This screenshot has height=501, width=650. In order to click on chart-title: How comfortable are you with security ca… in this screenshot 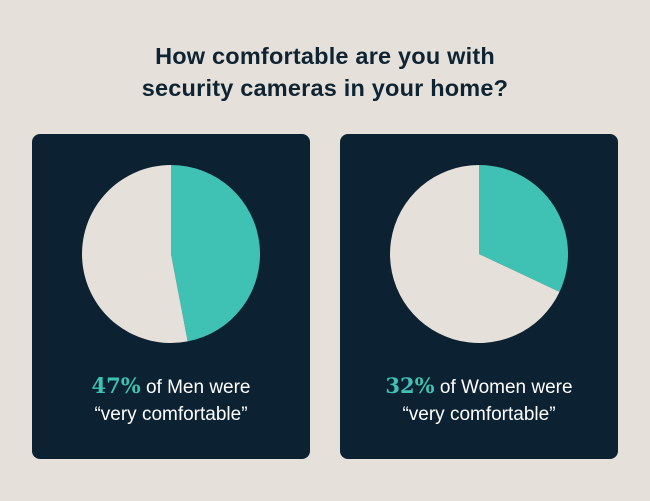, I will do `click(325, 72)`.